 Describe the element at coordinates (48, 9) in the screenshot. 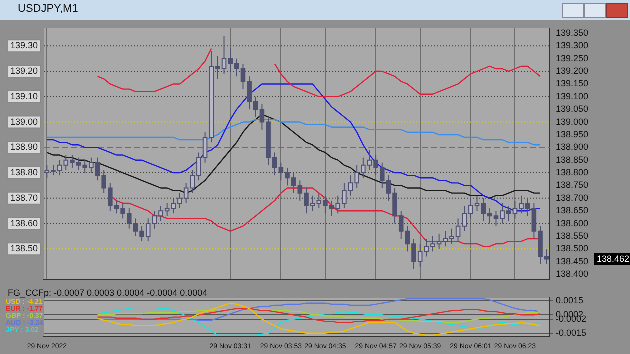

I see `chart-title: USDJPY,M1` at that location.